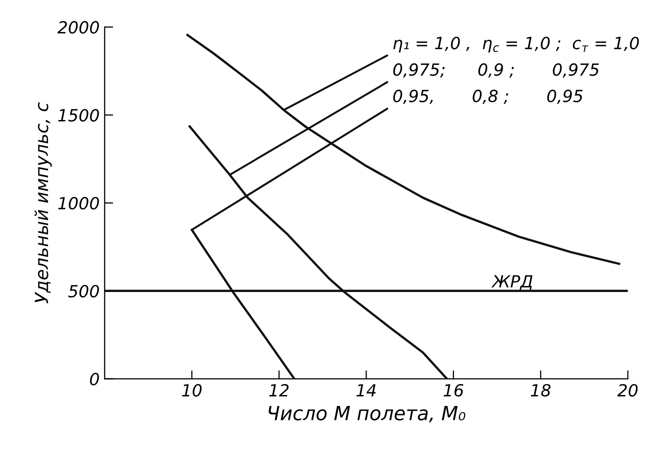  Describe the element at coordinates (192, 390) in the screenshot. I see `x-tick-label: 10` at that location.